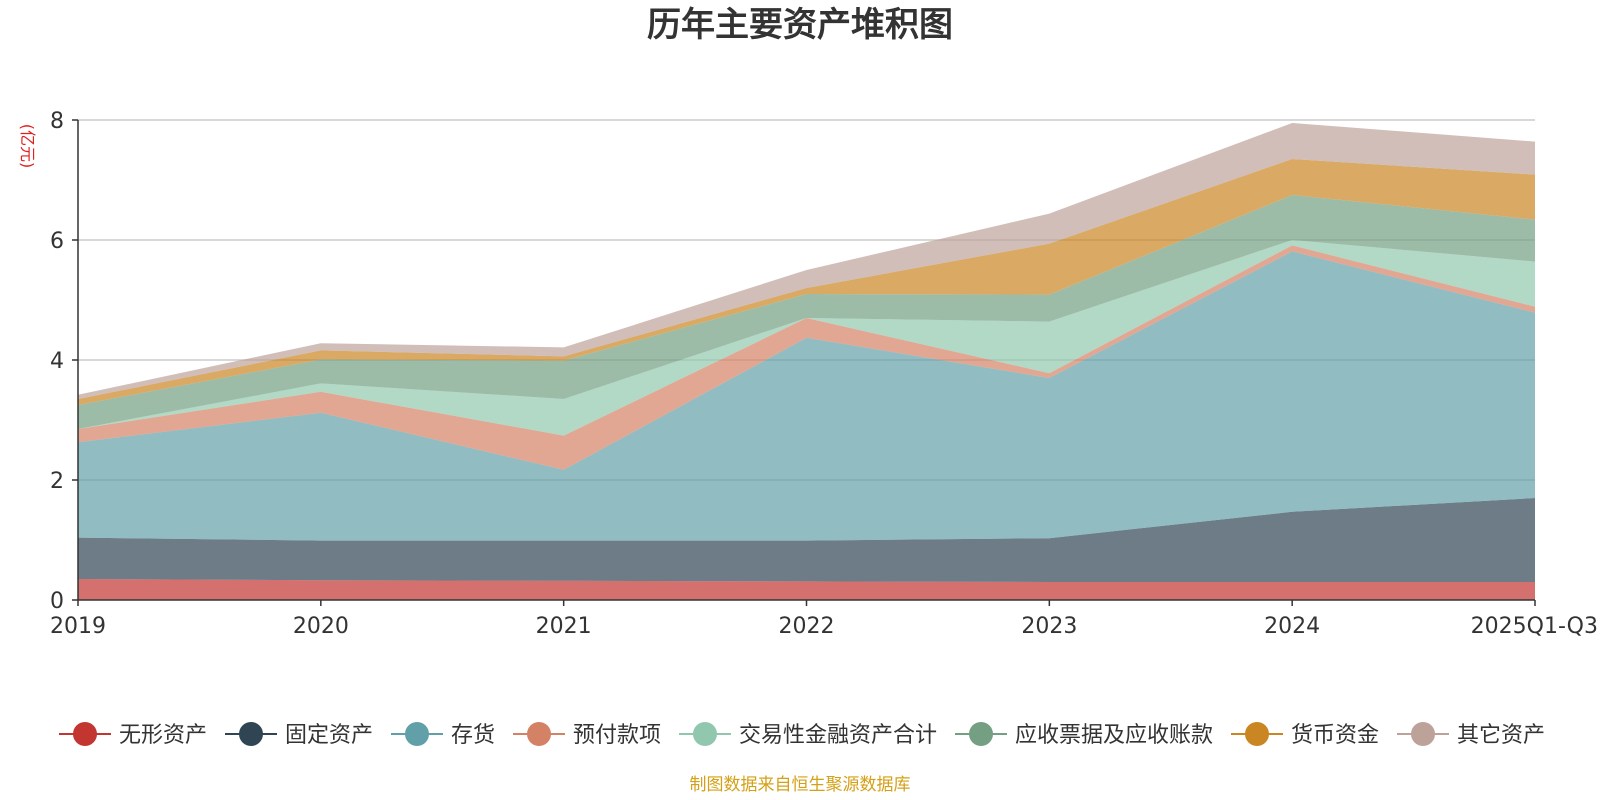  What do you see at coordinates (57, 601) in the screenshot?
I see `y-tick-label: 0` at bounding box center [57, 601].